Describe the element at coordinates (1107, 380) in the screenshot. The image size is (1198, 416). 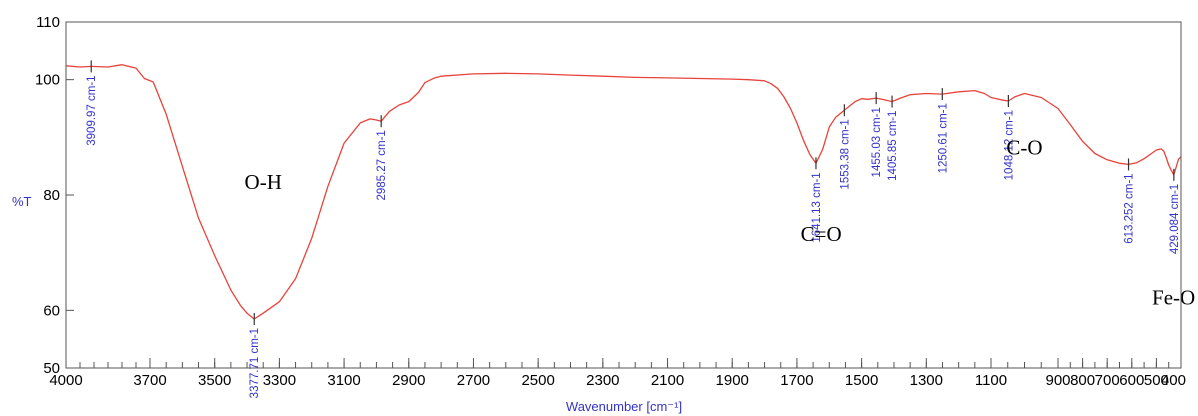
I see `x-tick-label: 700` at that location.